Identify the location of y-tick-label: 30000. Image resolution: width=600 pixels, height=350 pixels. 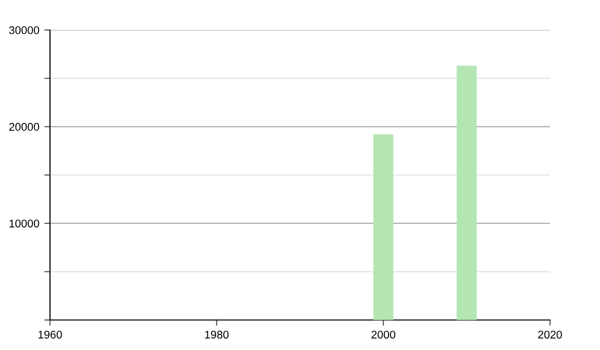
(24, 30).